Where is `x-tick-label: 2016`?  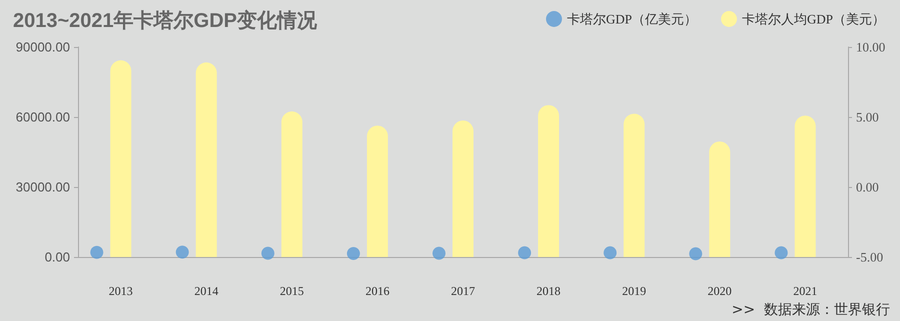
x-tick-label: 2016 is located at coordinates (377, 291).